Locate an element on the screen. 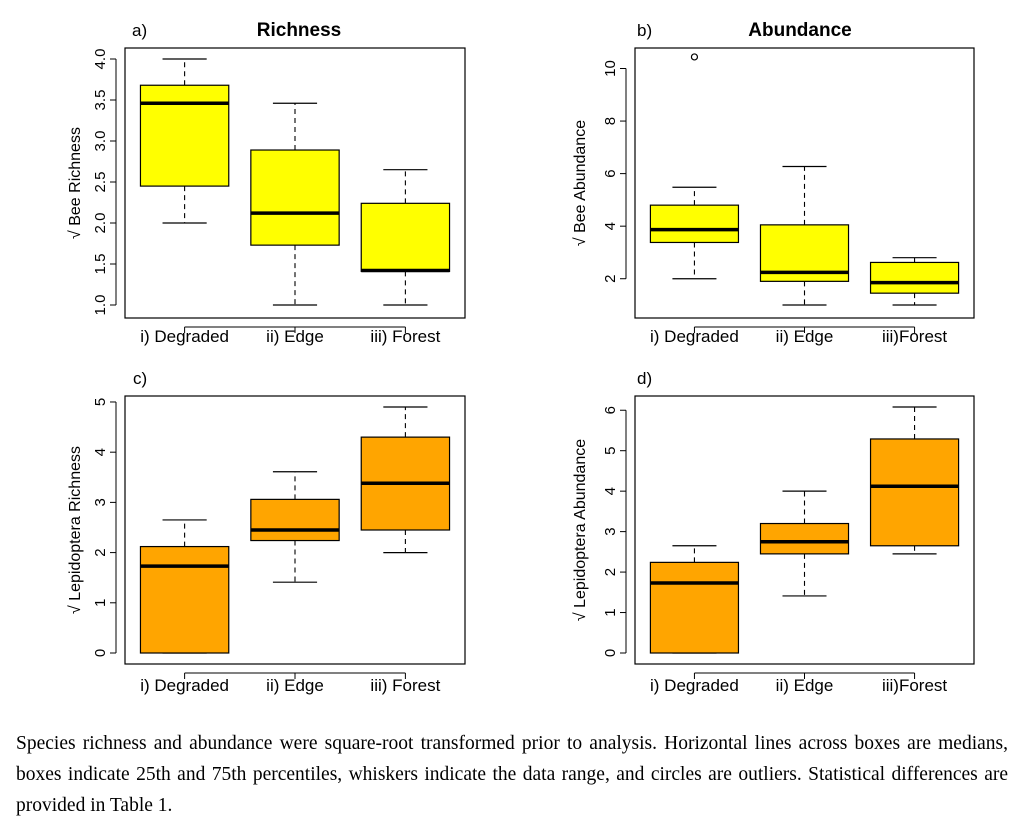 The height and width of the screenshot is (834, 1024). y-axis-label: √ Lepidoptera Abundance is located at coordinates (580, 530).